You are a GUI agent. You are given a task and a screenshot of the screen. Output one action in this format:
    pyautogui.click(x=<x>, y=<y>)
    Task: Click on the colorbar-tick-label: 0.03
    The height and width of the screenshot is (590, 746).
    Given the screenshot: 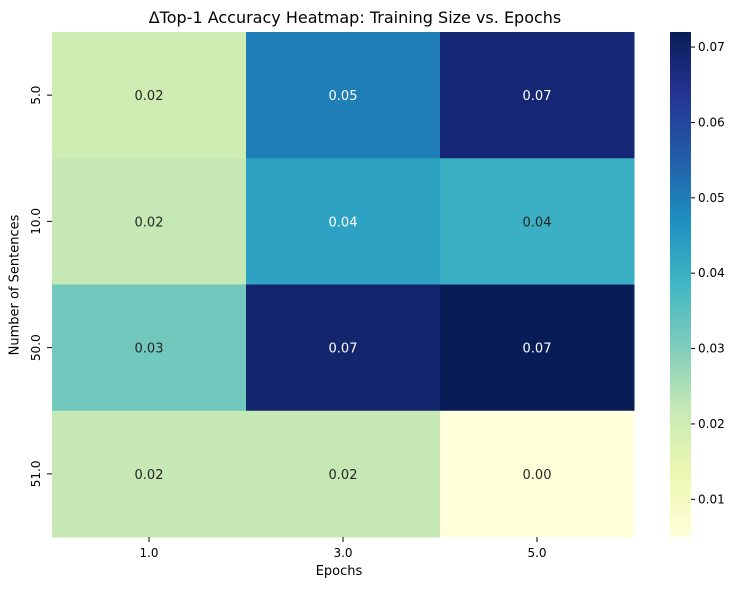 What is the action you would take?
    pyautogui.click(x=711, y=349)
    